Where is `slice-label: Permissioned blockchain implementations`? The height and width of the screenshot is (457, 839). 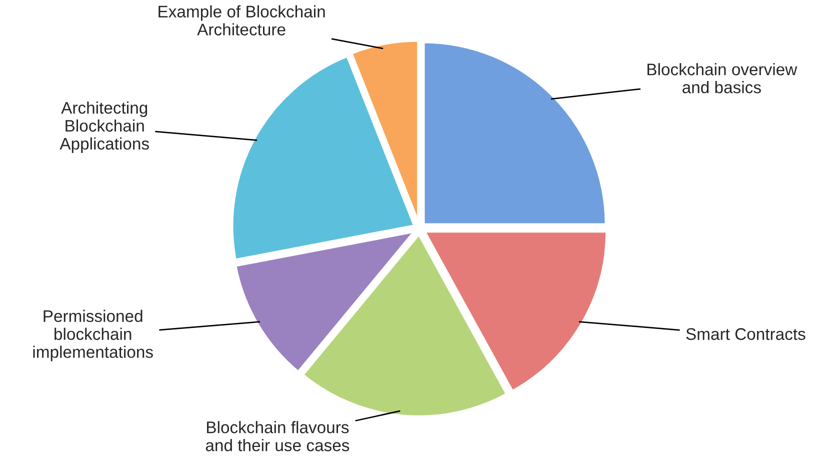
slice-label: Permissioned blockchain implementations is located at coordinates (93, 336).